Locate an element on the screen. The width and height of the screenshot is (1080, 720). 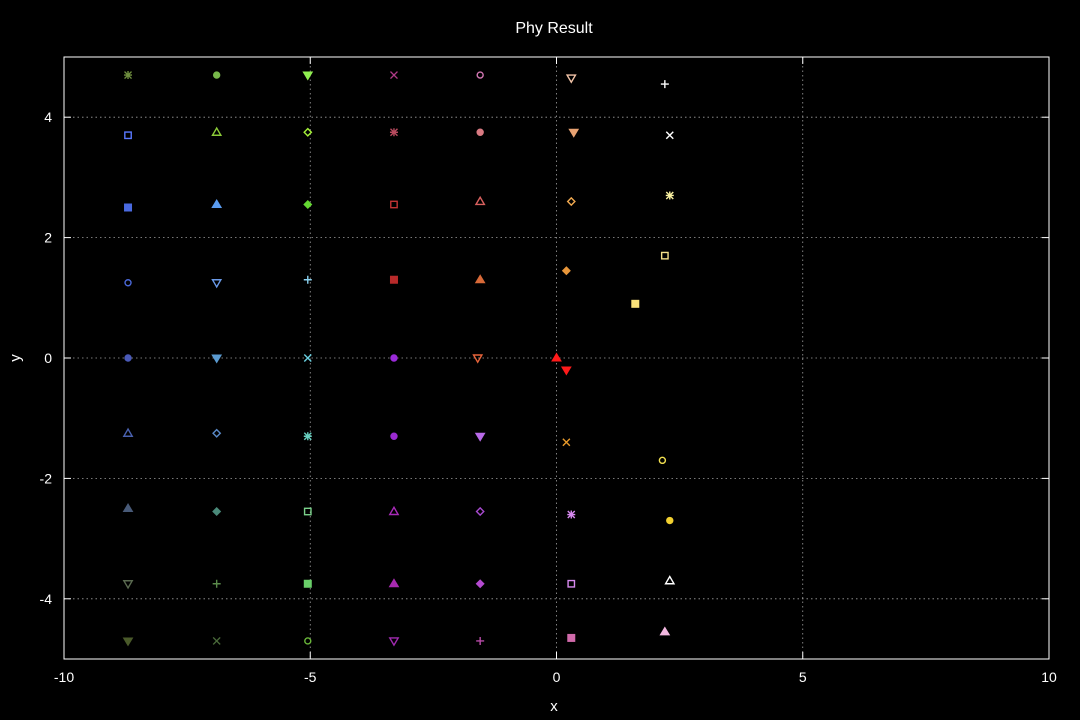
x-tick-label: 5 is located at coordinates (803, 677).